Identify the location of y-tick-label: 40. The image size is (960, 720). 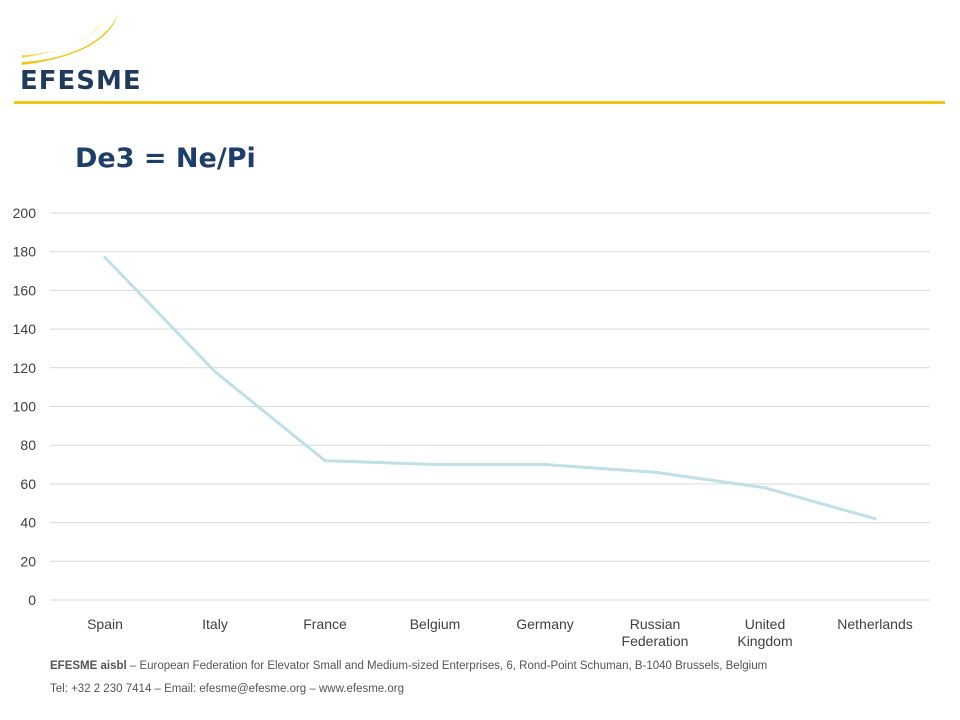
(28, 523).